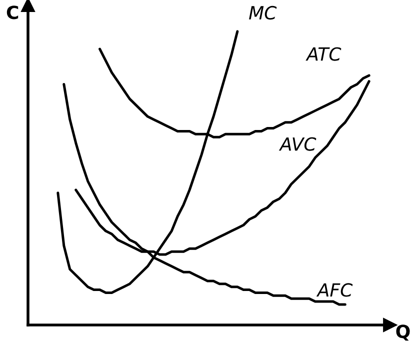 This screenshot has width=415, height=350. What do you see at coordinates (403, 332) in the screenshot?
I see `x-axis-title: Q` at bounding box center [403, 332].